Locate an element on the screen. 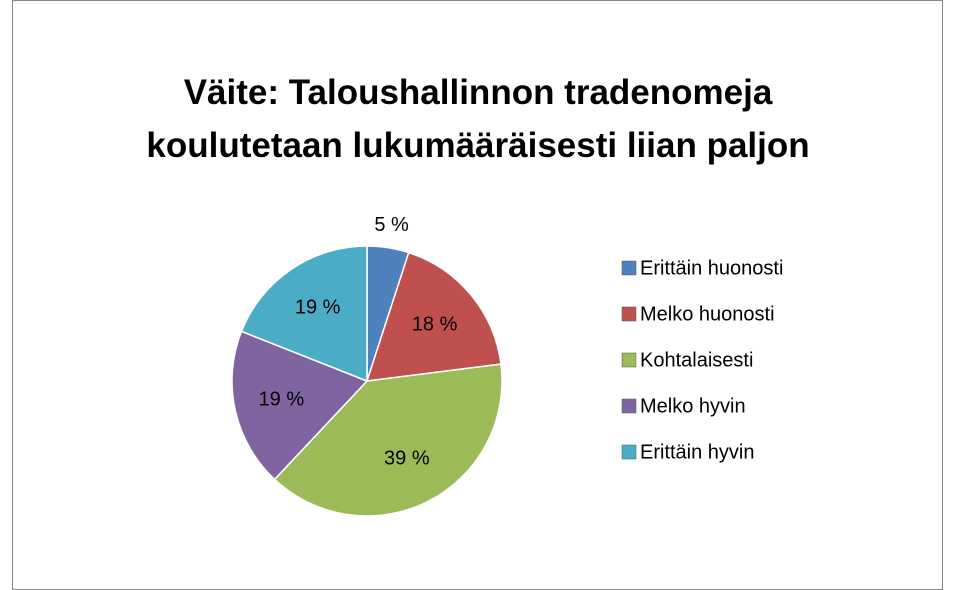 This screenshot has width=956, height=590. legend-label: Erittäin hyvin is located at coordinates (697, 452).